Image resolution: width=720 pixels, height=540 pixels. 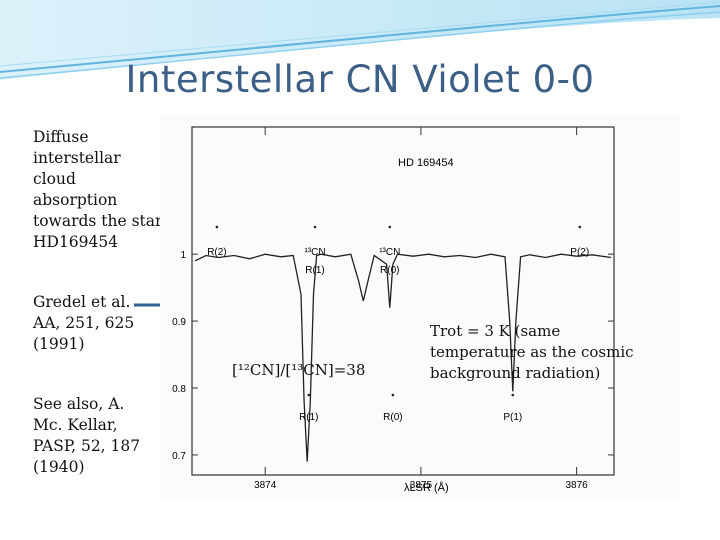 What do you see at coordinates (299, 370) in the screenshot?
I see `isotope-ratio-label: [¹²CN]/[¹³CN]=38` at bounding box center [299, 370].